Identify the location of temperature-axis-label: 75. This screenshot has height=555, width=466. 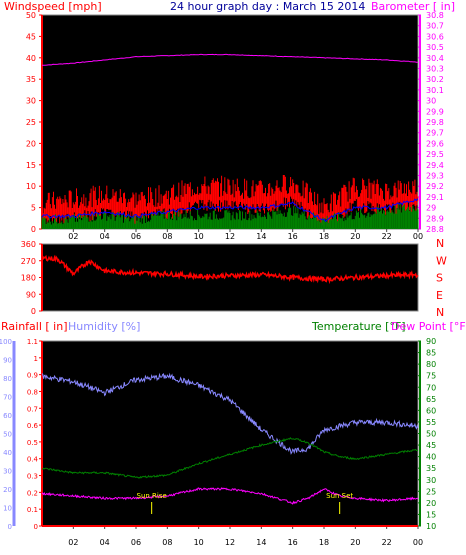
(431, 376).